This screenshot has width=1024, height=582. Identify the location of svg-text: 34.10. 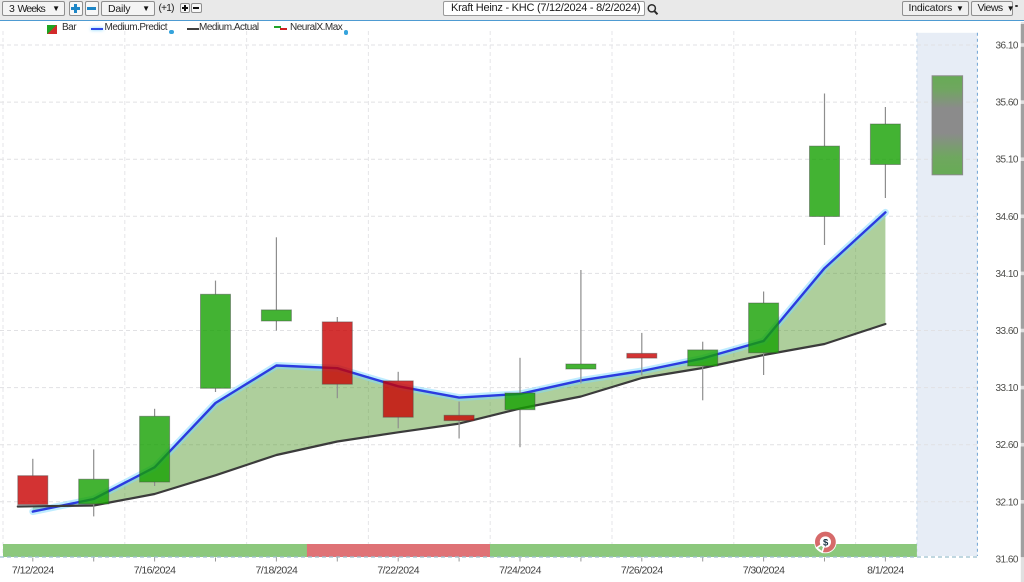
(1006, 274).